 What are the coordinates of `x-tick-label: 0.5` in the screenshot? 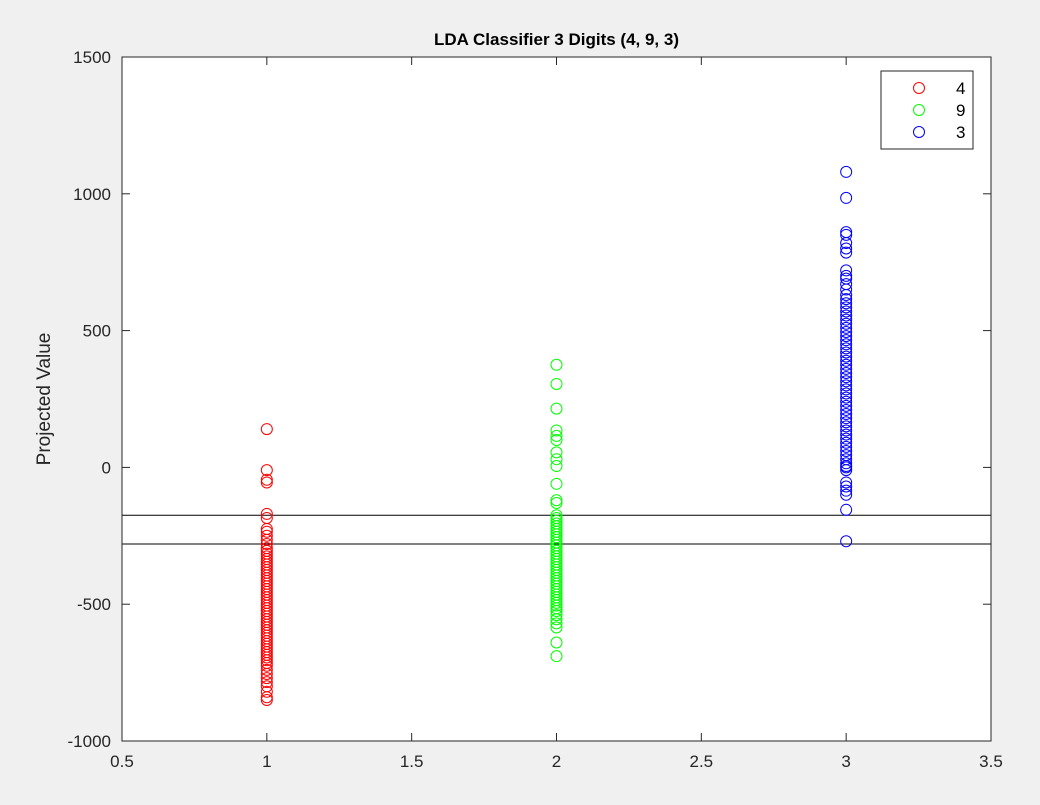 It's located at (122, 761).